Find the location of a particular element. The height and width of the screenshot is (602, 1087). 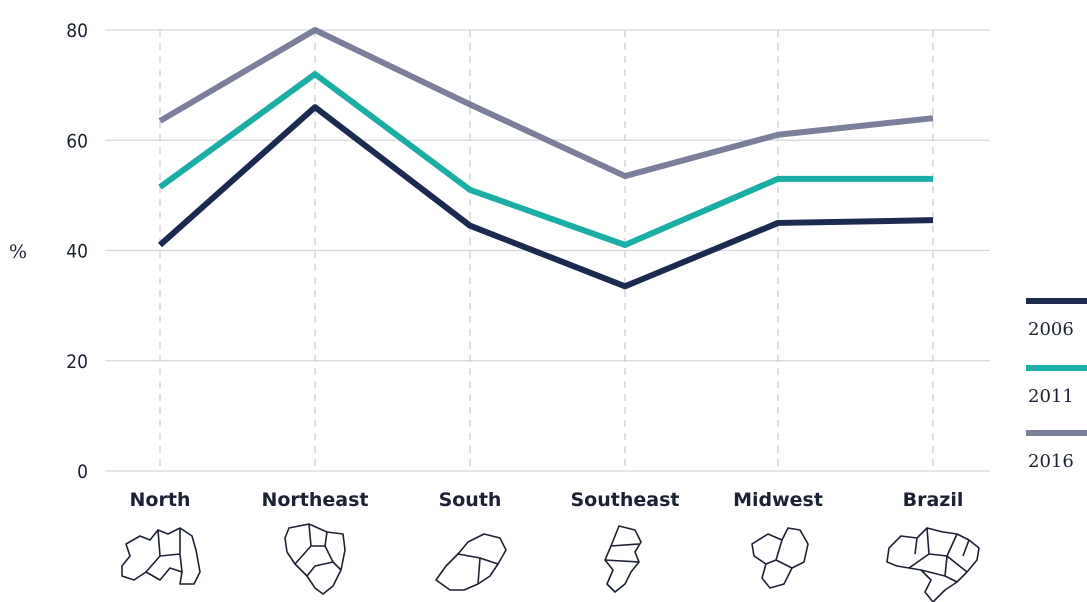

northeast-map-icon is located at coordinates (315, 559).